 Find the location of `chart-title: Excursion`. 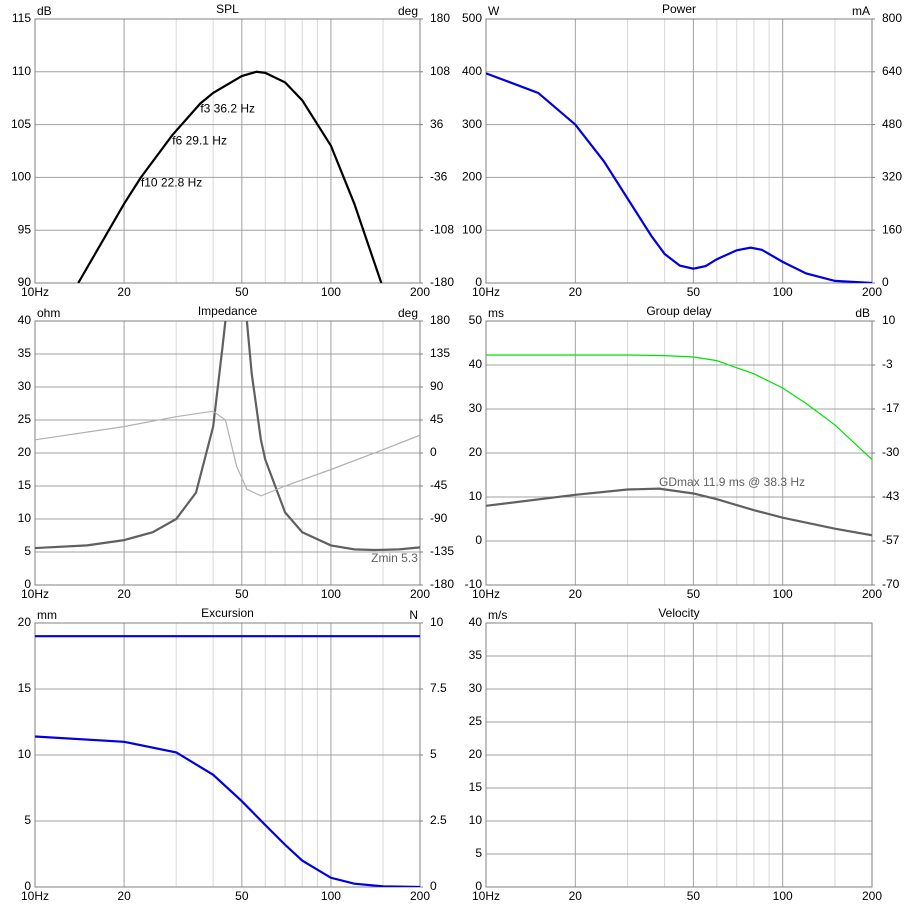

chart-title: Excursion is located at coordinates (227, 613).